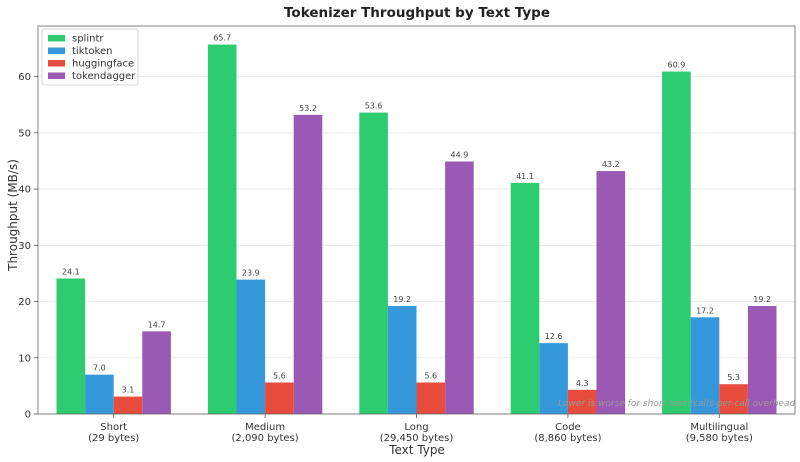 Image resolution: width=800 pixels, height=462 pixels. I want to click on legend-swatch-tokendagger, so click(56, 75).